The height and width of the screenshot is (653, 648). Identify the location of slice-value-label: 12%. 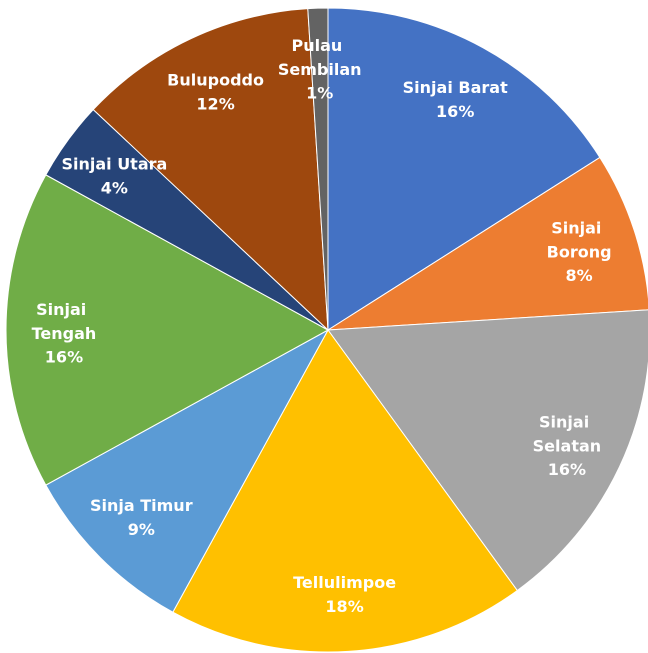
(215, 104).